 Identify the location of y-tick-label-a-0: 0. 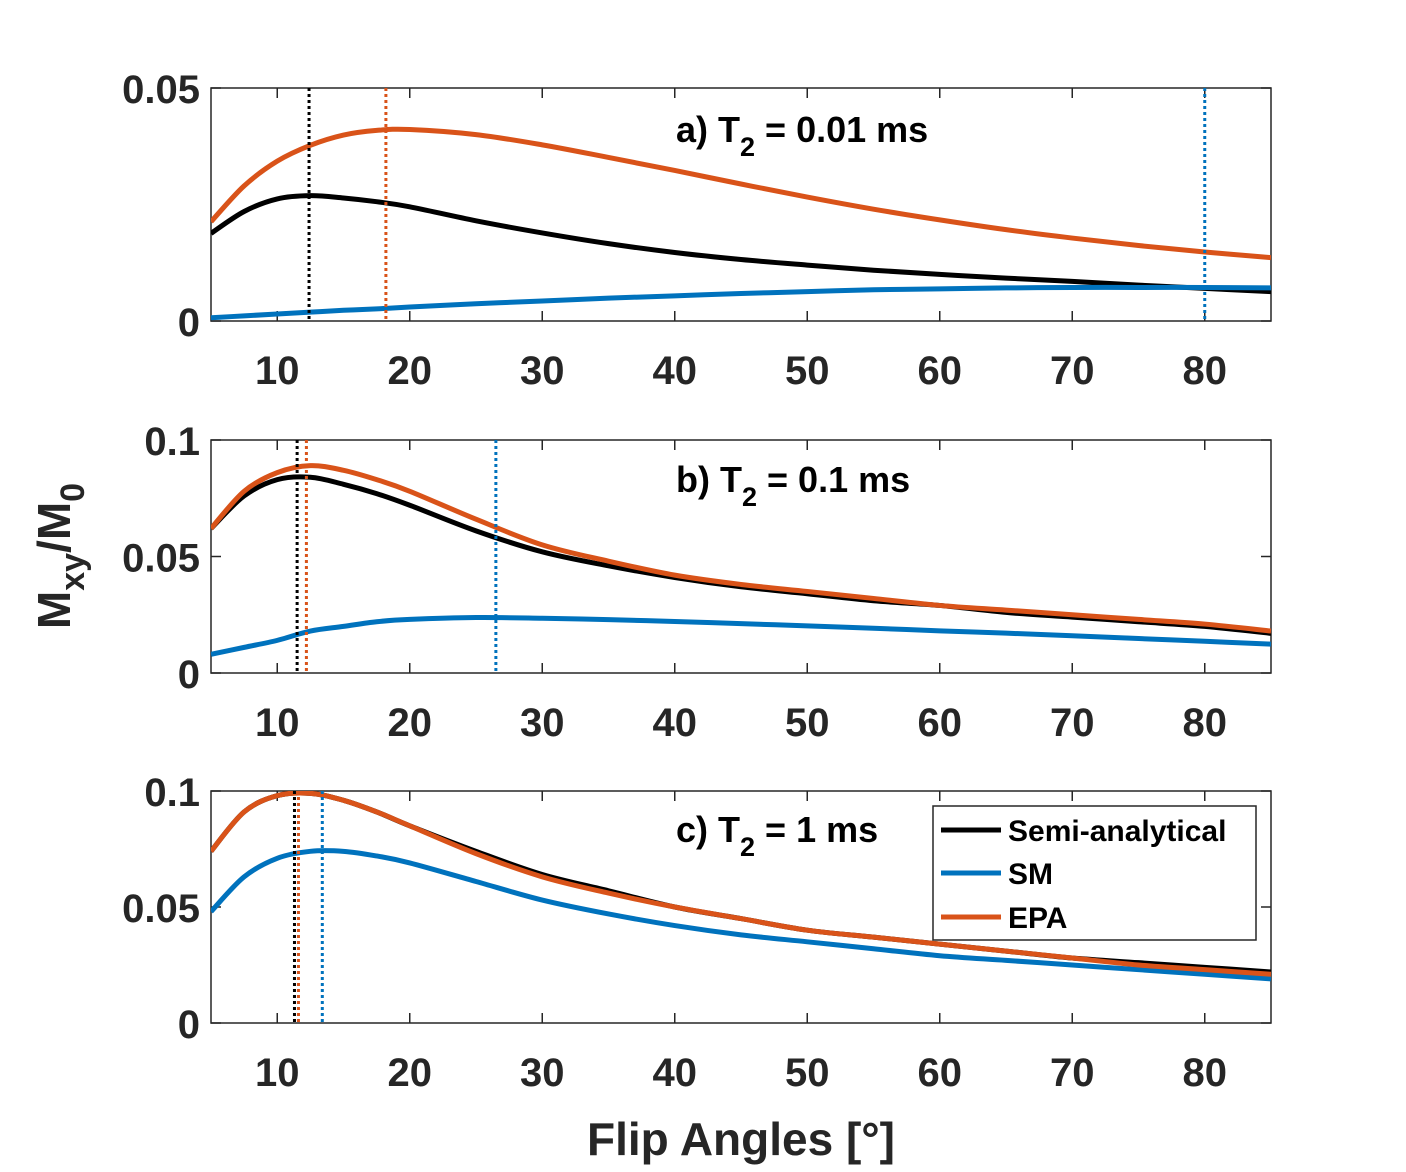
(189, 323).